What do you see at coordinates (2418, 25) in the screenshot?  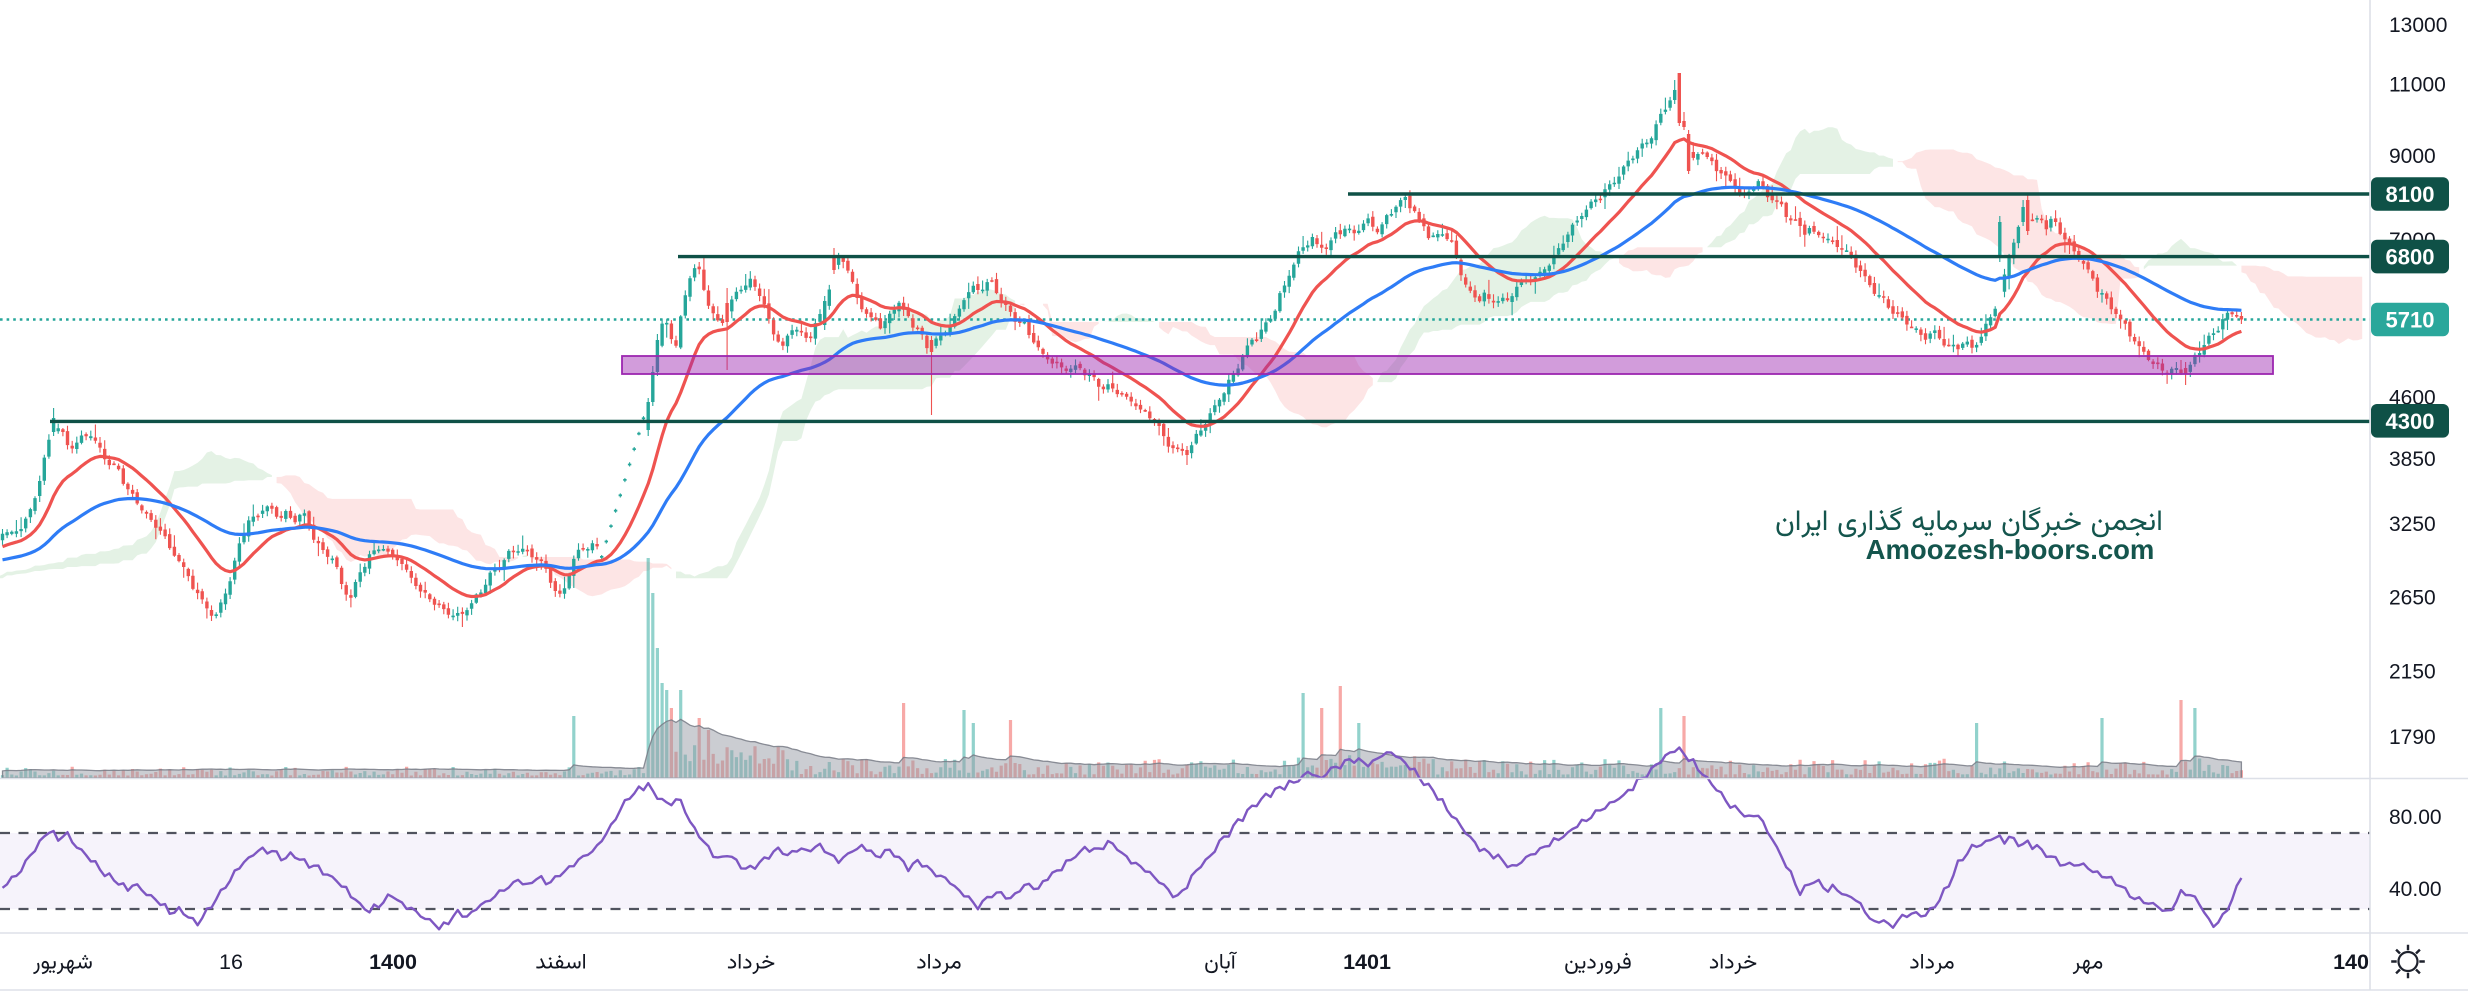 I see `svg-text: 13000` at bounding box center [2418, 25].